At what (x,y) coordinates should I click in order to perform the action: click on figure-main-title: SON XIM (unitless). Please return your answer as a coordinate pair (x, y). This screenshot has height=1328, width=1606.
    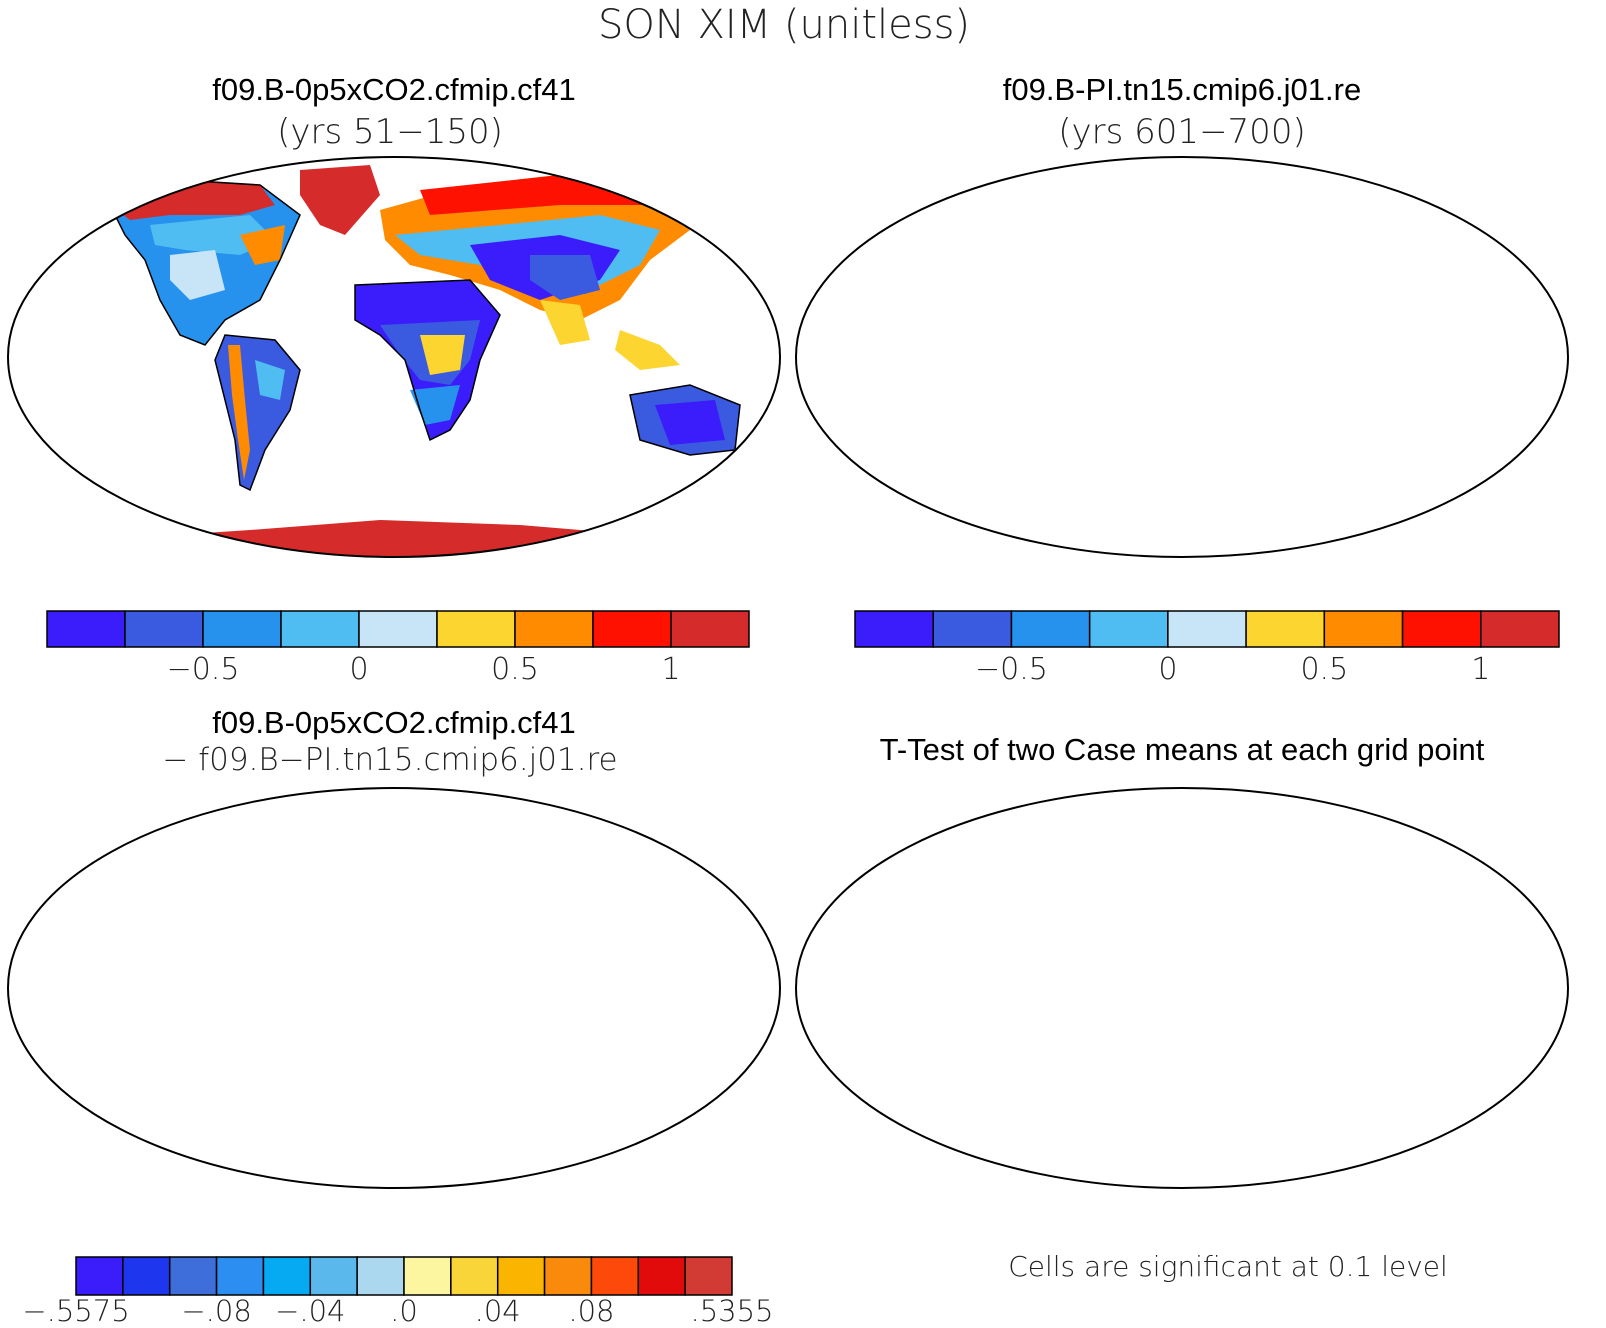
    Looking at the image, I should click on (784, 25).